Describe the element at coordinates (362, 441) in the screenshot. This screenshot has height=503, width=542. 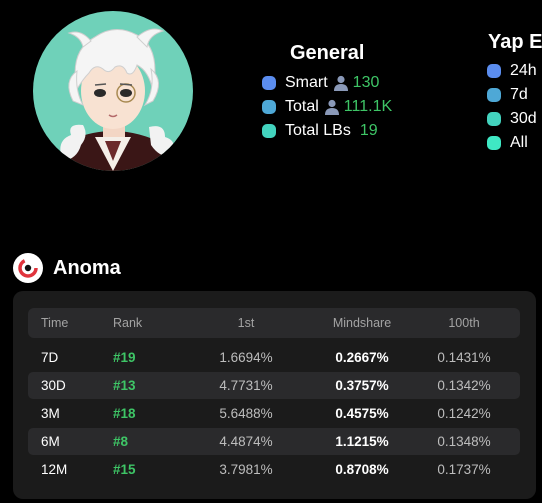
I see `row-mindshare: 1.1215%` at that location.